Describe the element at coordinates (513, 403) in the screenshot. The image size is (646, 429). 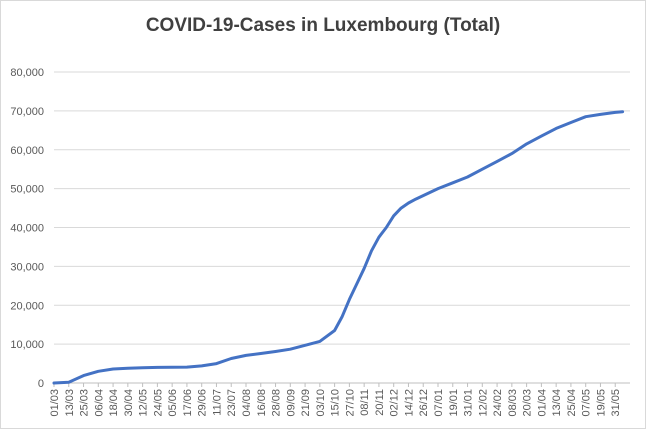
I see `x-tick-label: 08/03` at that location.